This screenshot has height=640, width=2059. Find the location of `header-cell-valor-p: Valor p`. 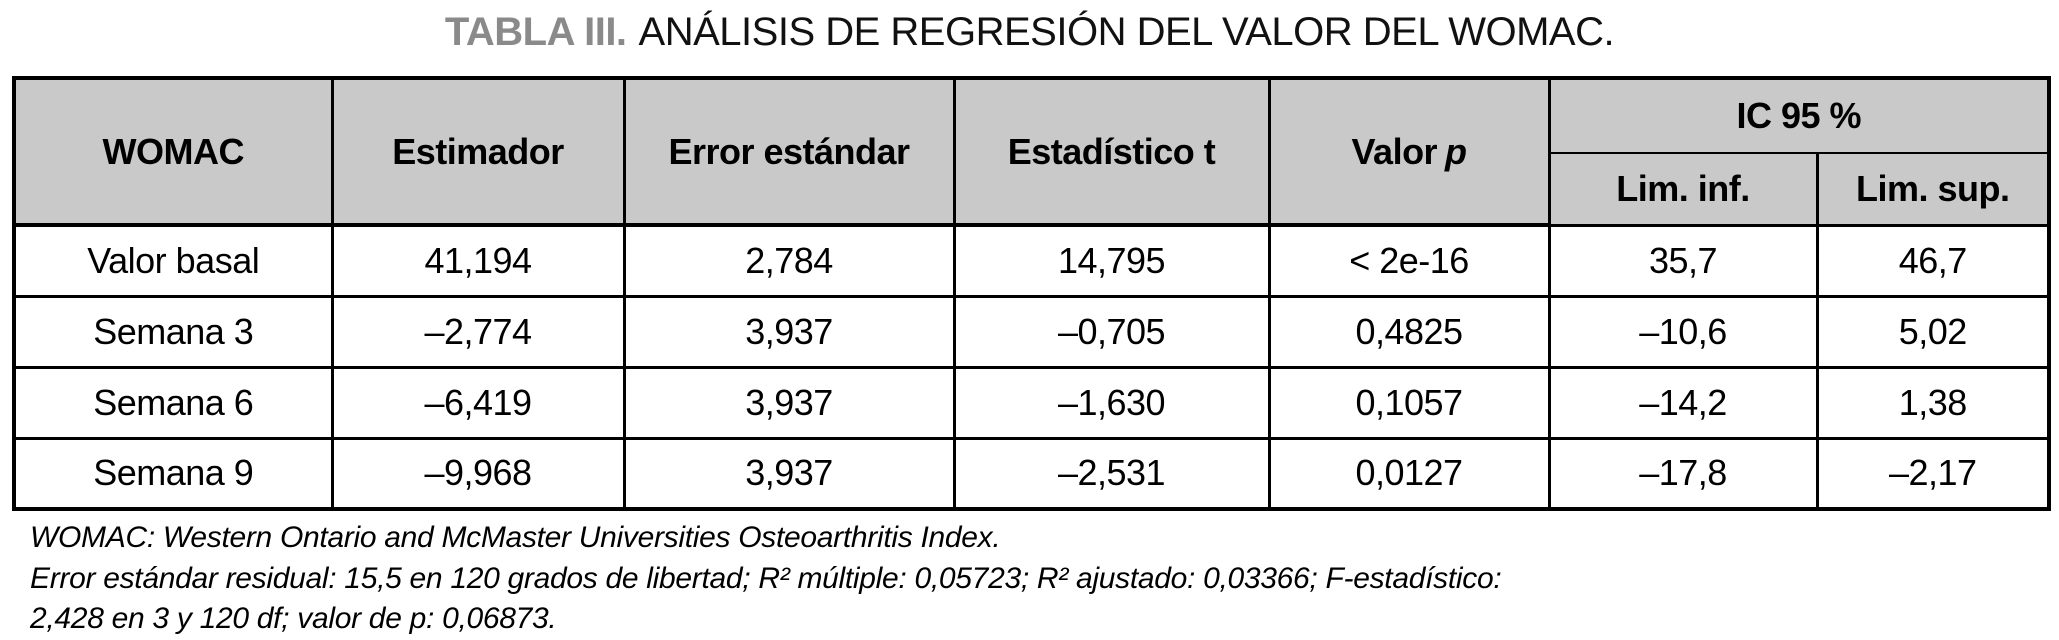

header-cell-valor-p: Valor p is located at coordinates (1409, 151).